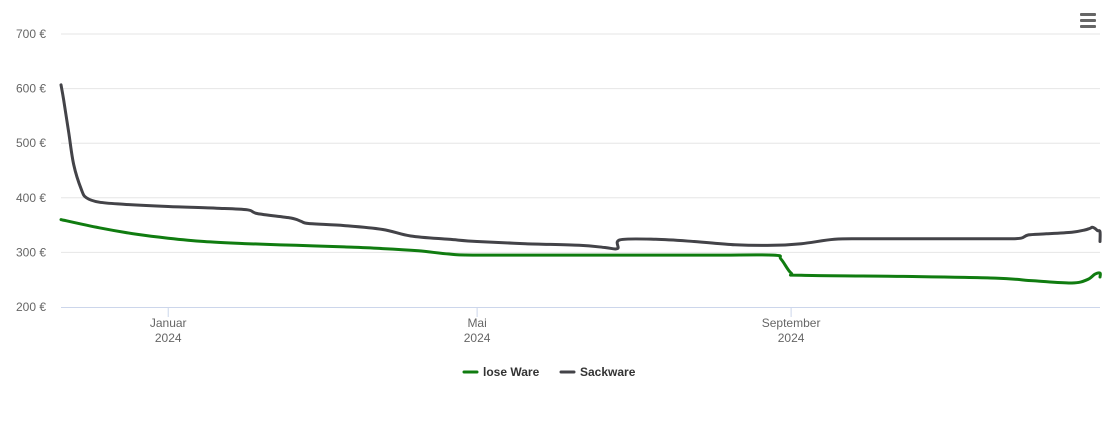 The width and height of the screenshot is (1110, 422). Describe the element at coordinates (580, 251) in the screenshot. I see `series-line-lose-ware` at that location.